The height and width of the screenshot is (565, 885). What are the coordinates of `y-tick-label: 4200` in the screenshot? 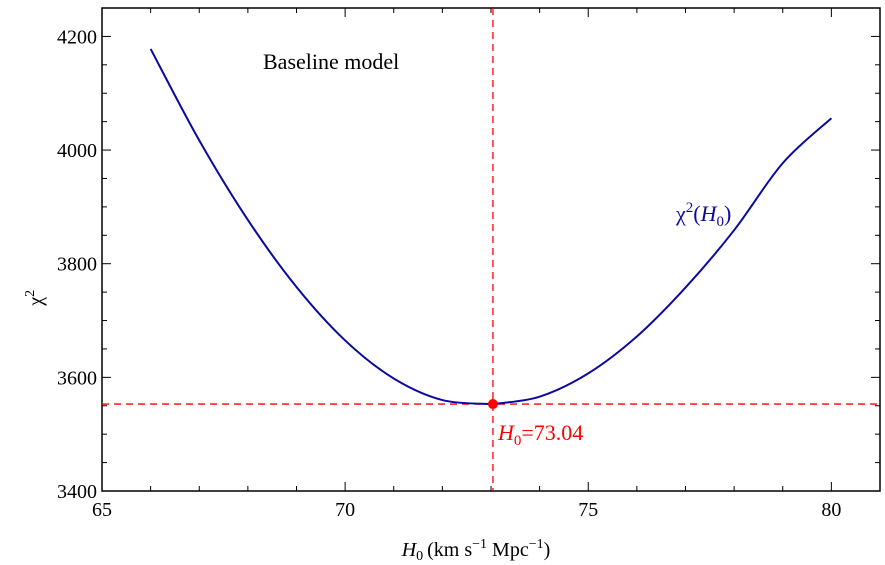 It's located at (77, 37).